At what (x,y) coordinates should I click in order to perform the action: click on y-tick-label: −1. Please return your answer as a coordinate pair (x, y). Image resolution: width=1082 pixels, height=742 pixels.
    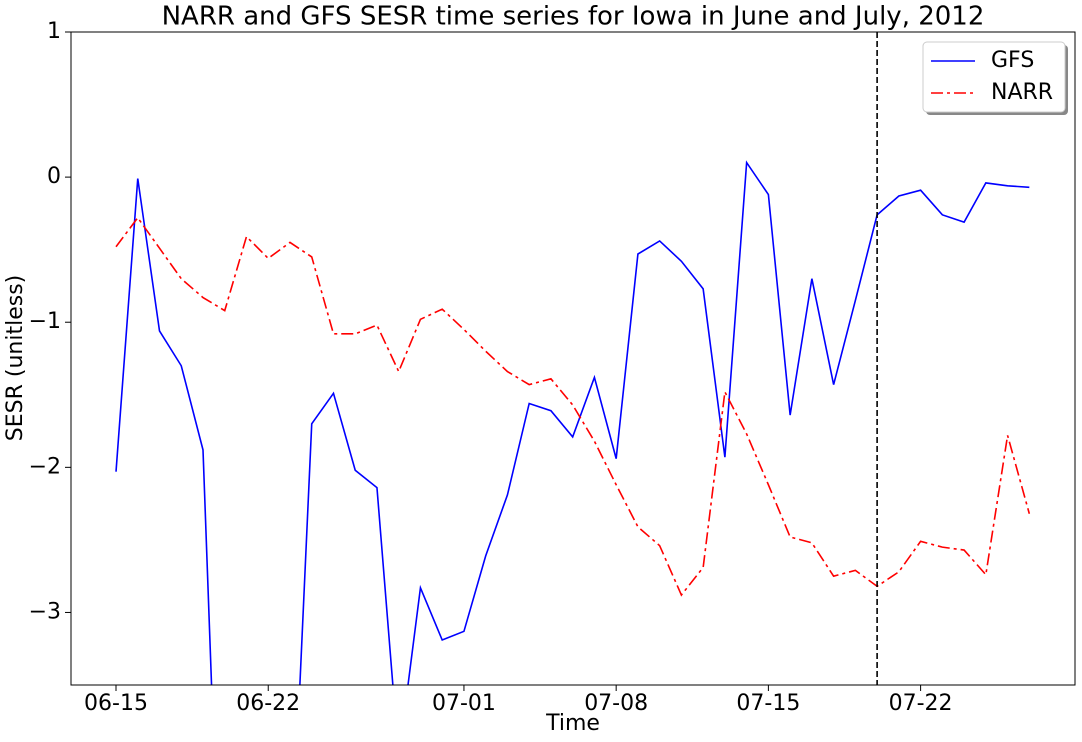
    Looking at the image, I should click on (45, 321).